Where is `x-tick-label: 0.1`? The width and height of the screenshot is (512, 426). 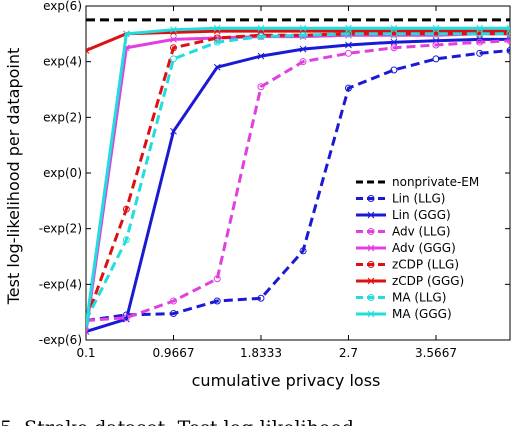
x-tick-label: 0.1 is located at coordinates (85, 353).